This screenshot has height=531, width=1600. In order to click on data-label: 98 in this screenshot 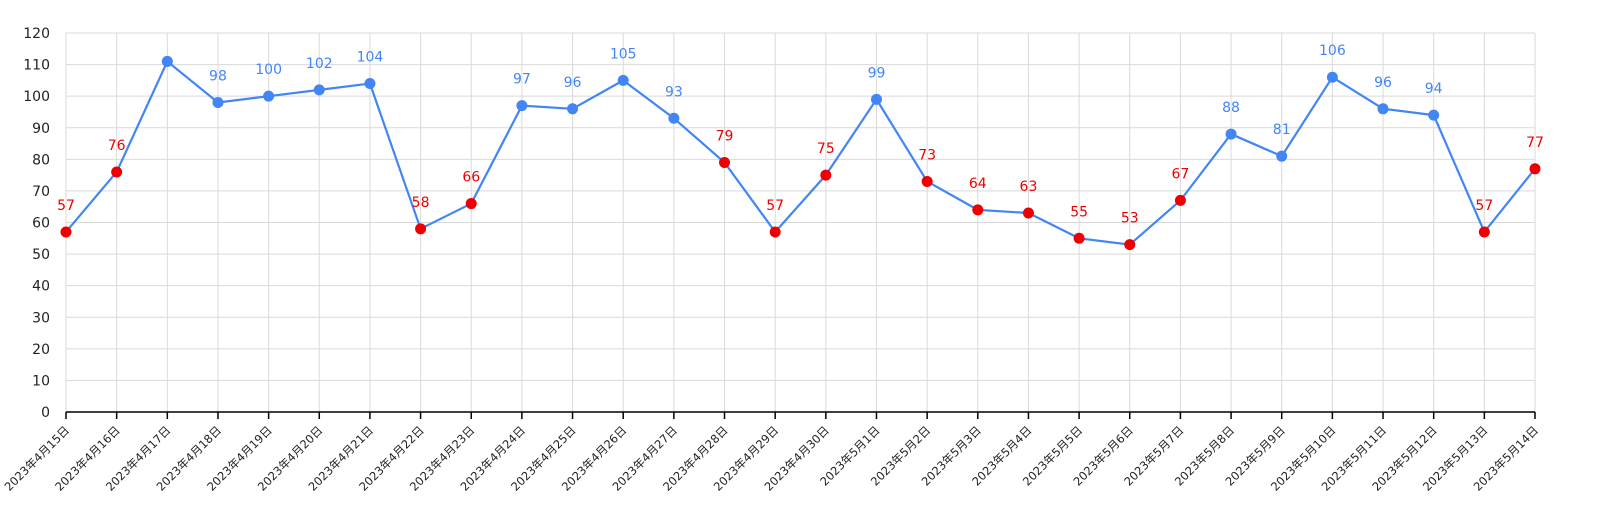, I will do `click(218, 76)`.